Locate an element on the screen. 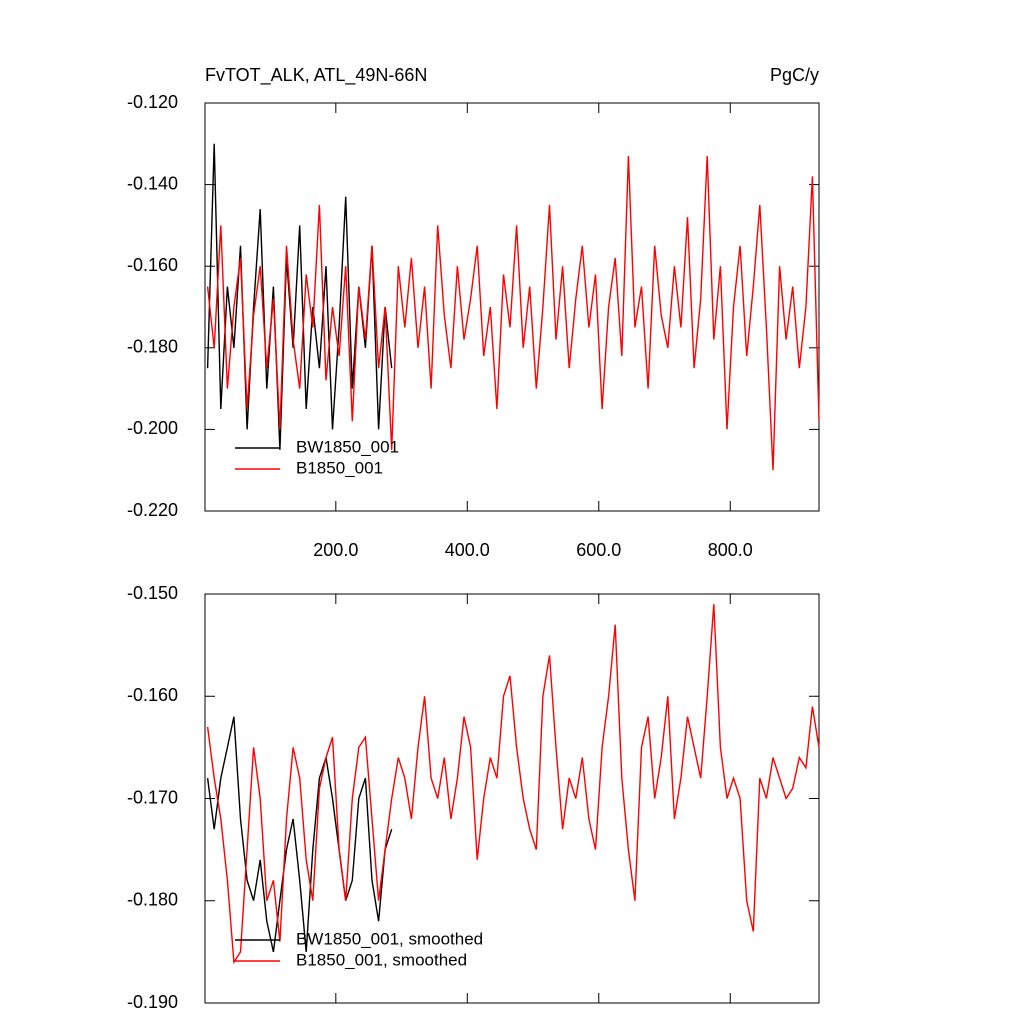 This screenshot has width=1024, height=1024. y-tick-label: -0.220 is located at coordinates (152, 510).